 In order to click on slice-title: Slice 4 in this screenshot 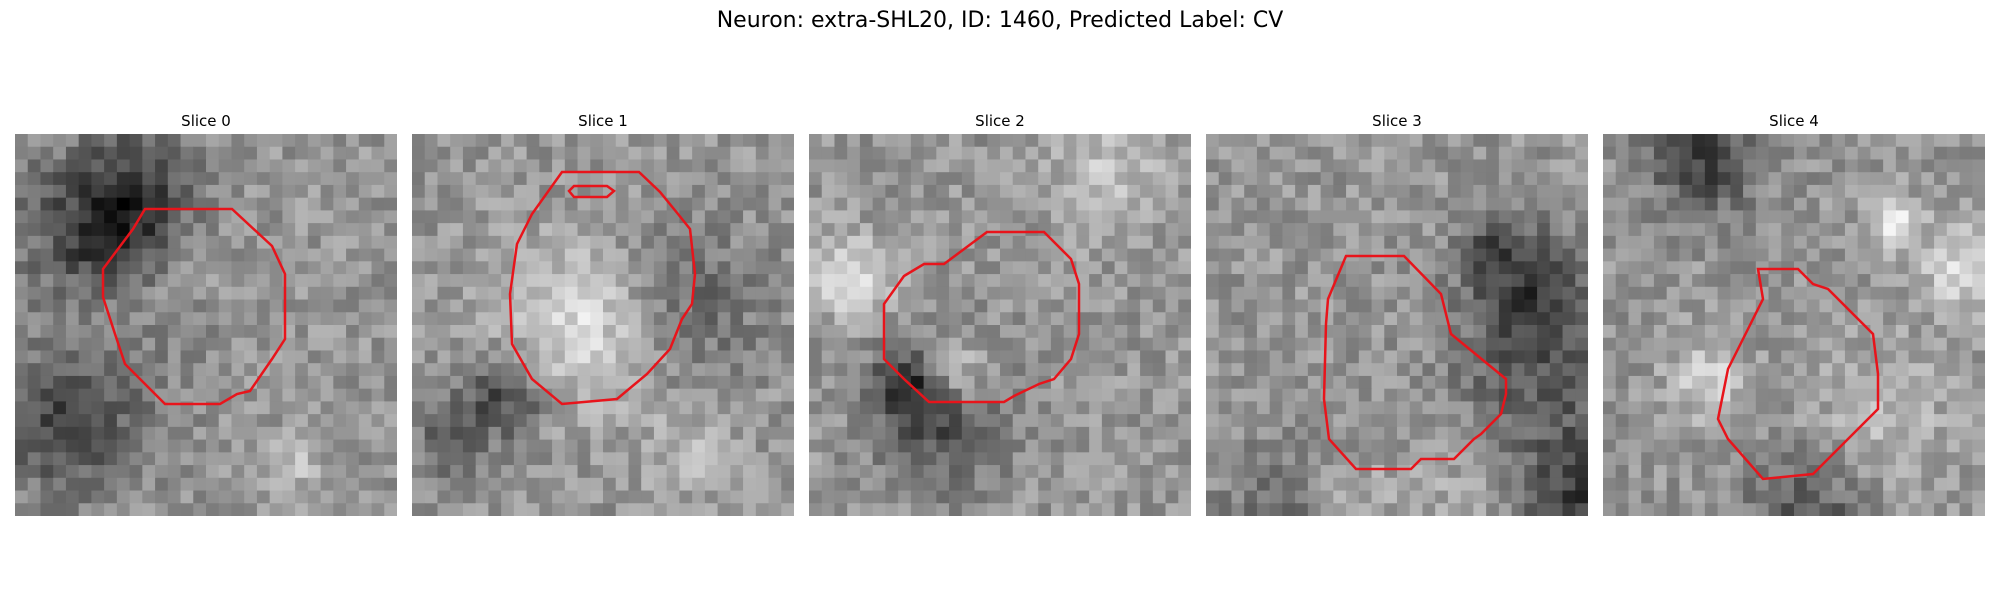, I will do `click(1794, 121)`.